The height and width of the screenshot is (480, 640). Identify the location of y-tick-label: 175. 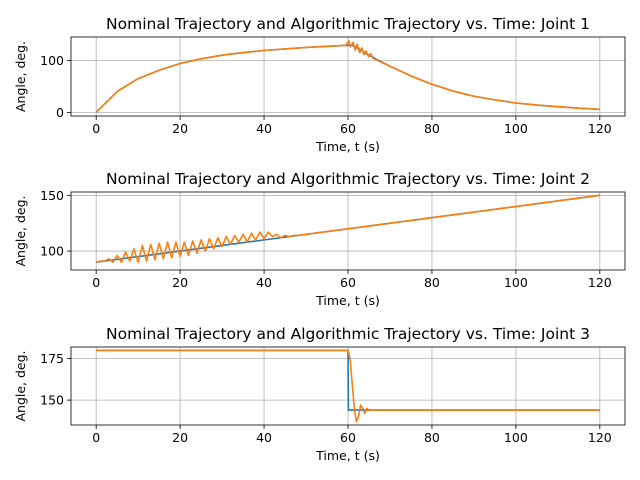
(52, 358).